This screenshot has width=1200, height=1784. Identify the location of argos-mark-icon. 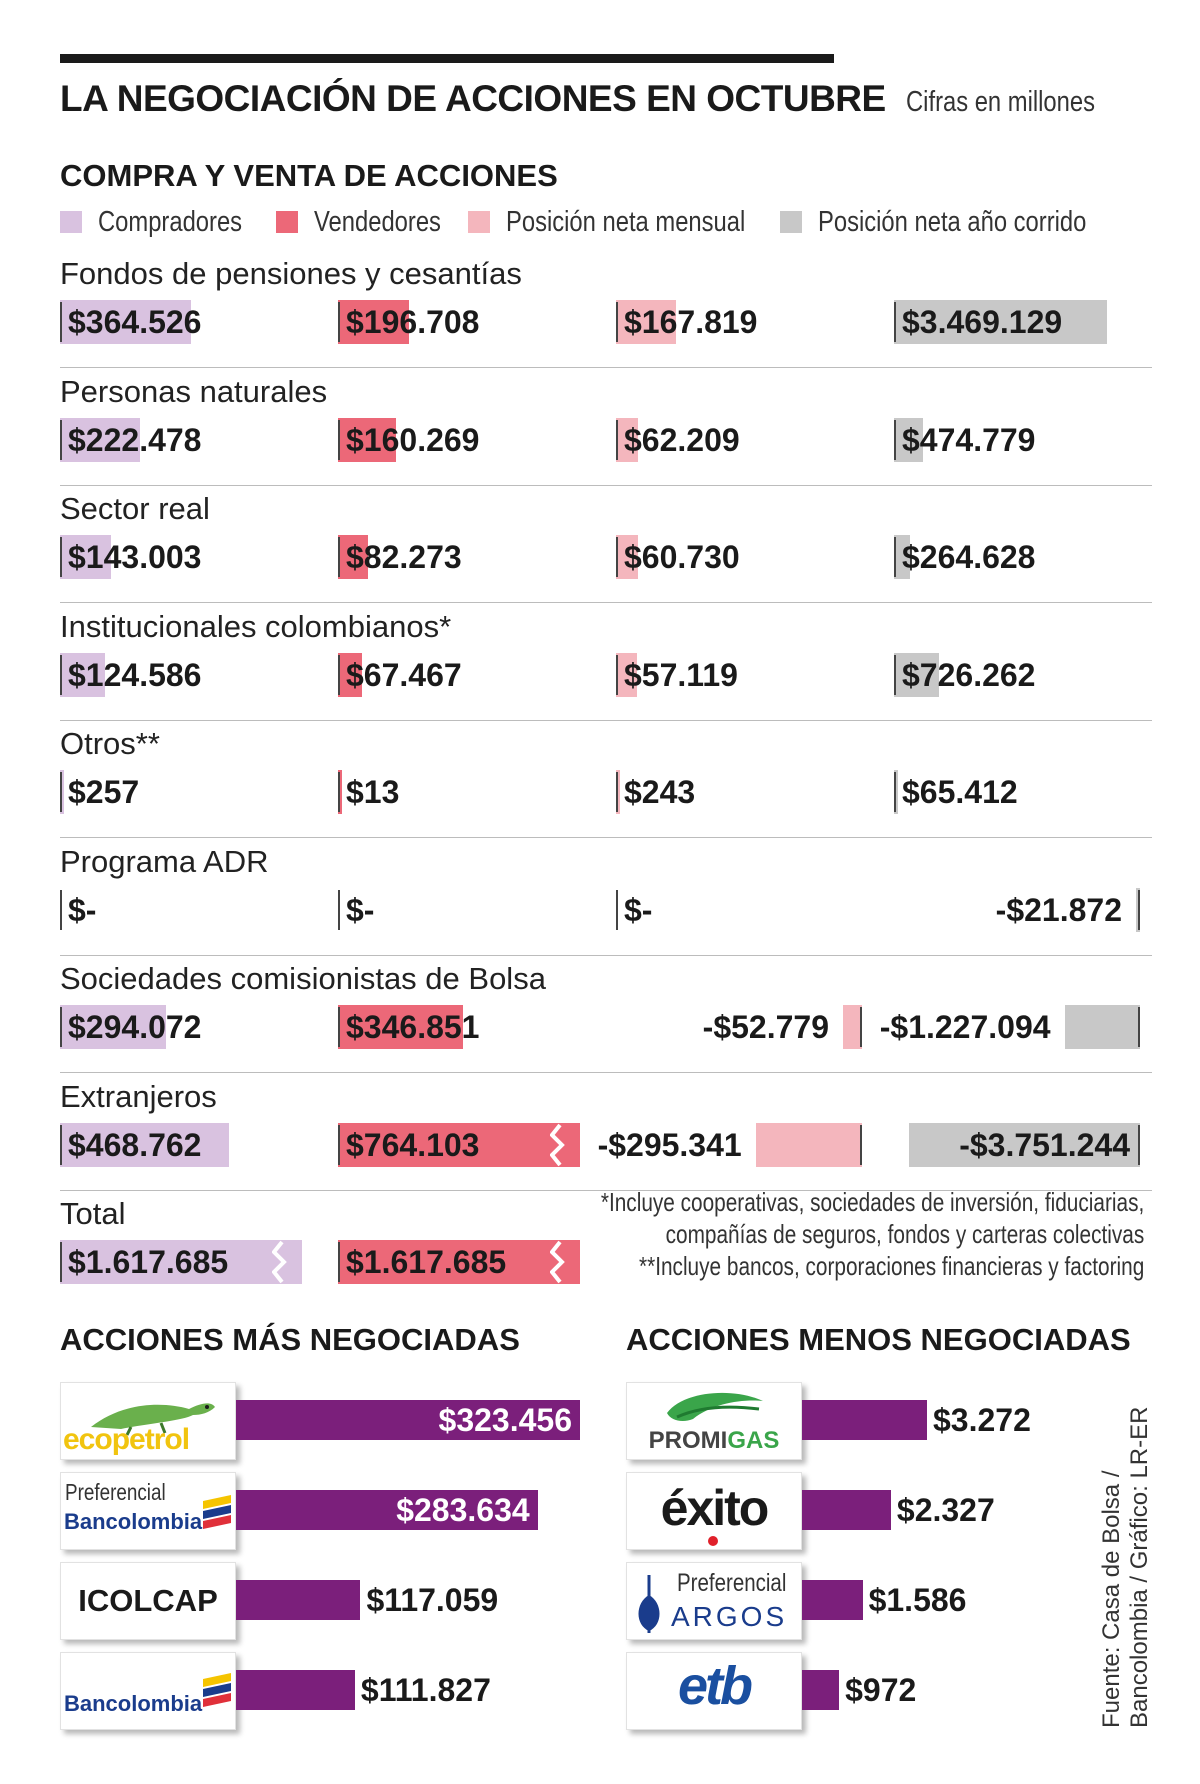
(649, 1604).